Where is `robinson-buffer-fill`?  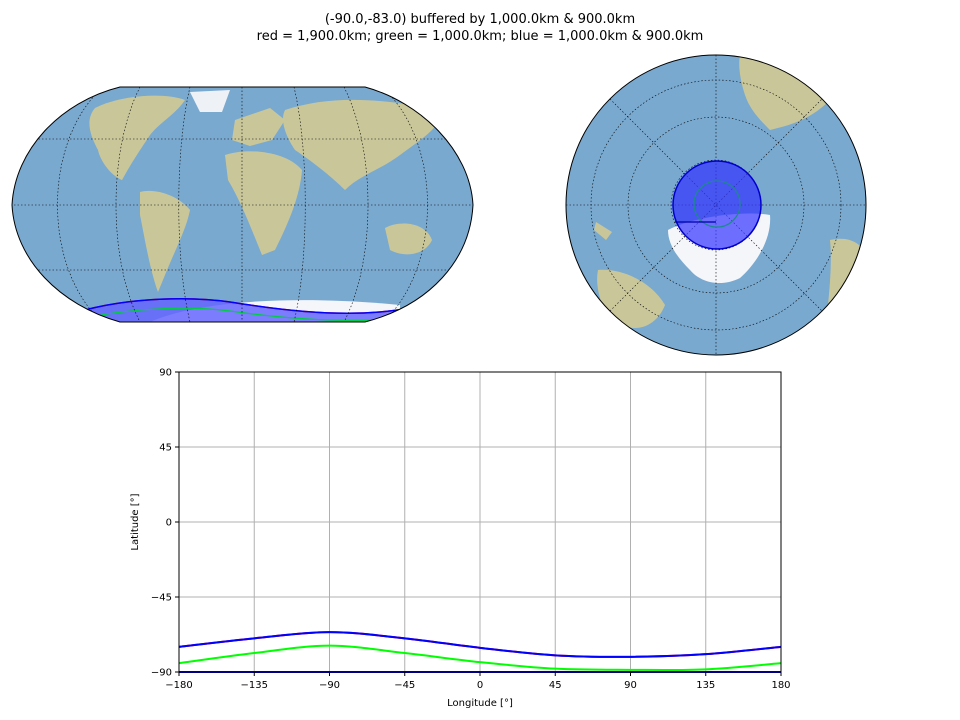
robinson-buffer-fill is located at coordinates (242, 310).